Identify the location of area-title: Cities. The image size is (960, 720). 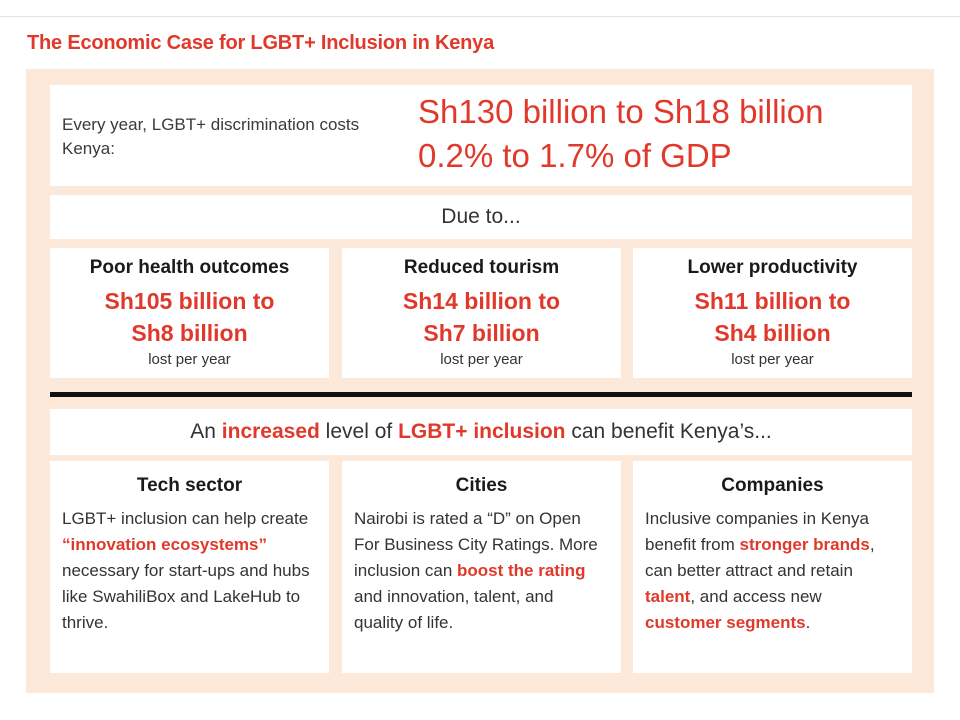
(481, 485).